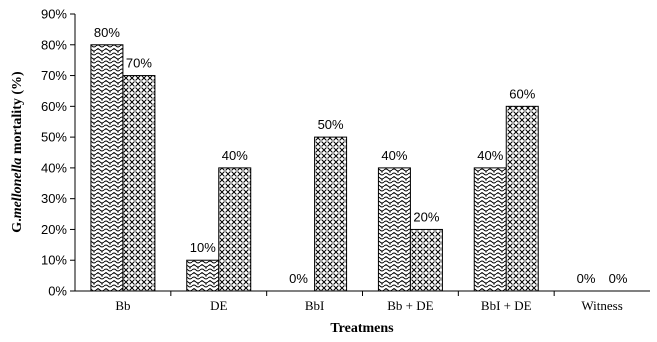 The width and height of the screenshot is (657, 342). What do you see at coordinates (57, 291) in the screenshot?
I see `y-tick-label: 0%` at bounding box center [57, 291].